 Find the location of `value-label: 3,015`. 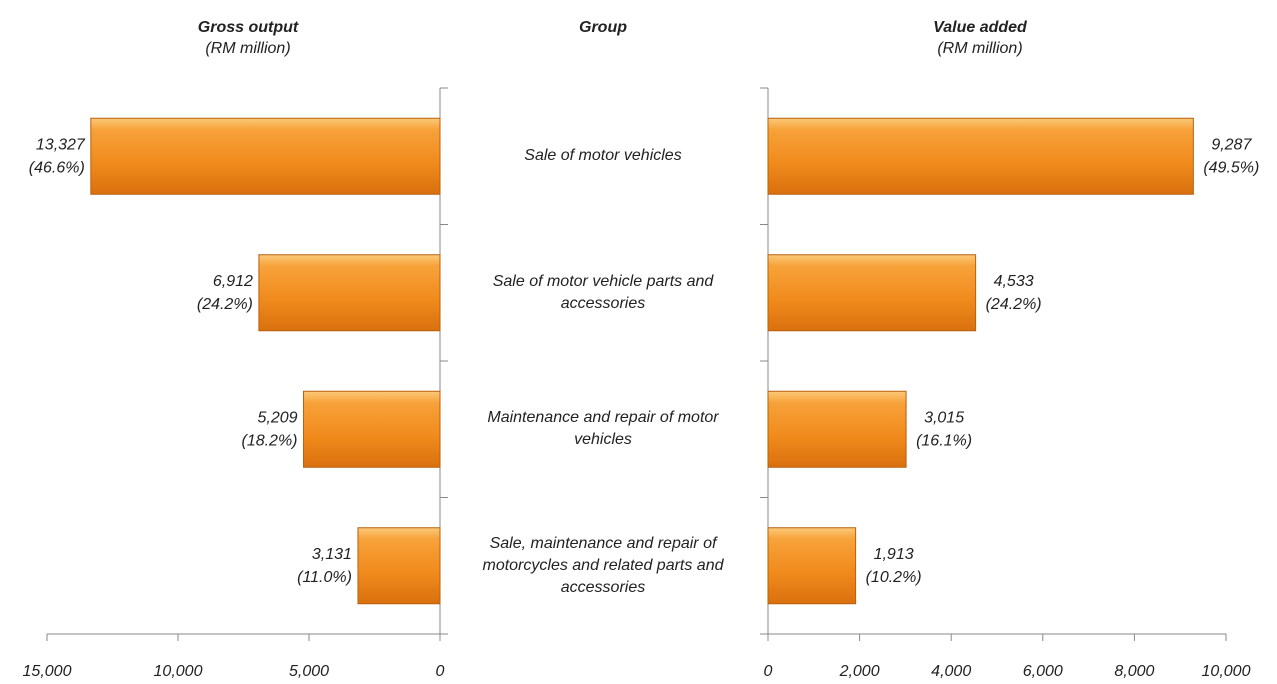

value-label: 3,015 is located at coordinates (944, 417).